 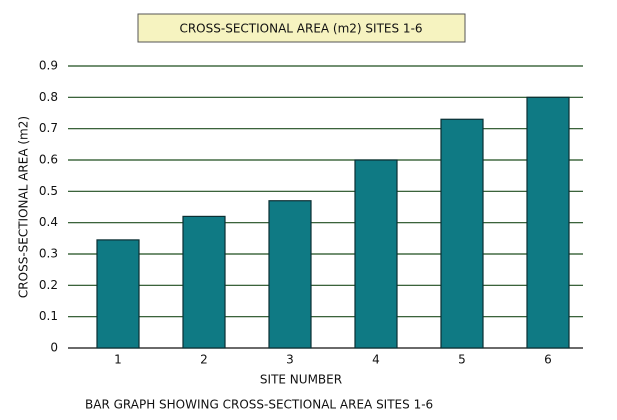 I want to click on x-tick-label: 5, so click(x=462, y=360).